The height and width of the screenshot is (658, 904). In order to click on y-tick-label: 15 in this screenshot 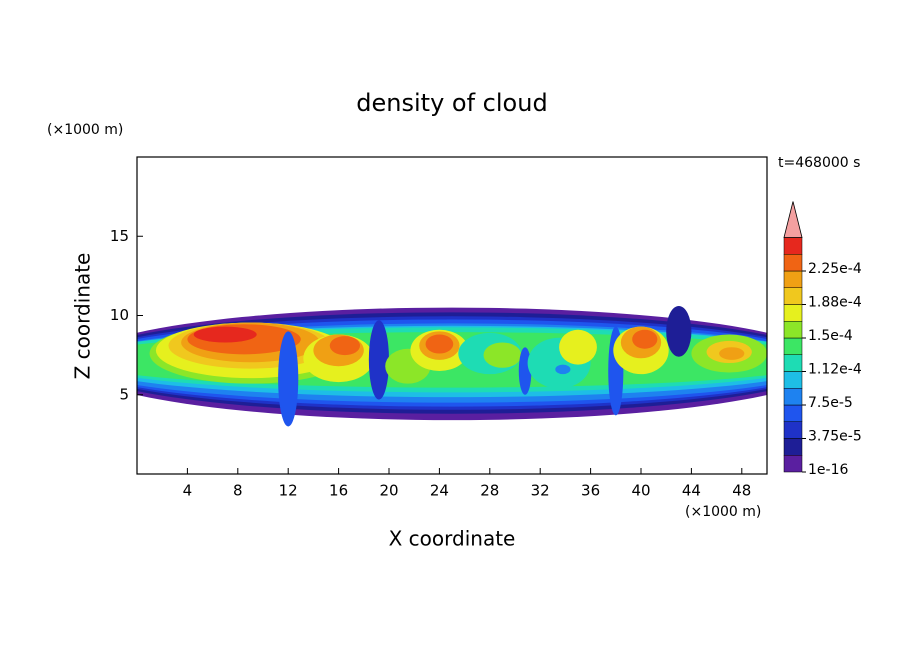, I will do `click(119, 236)`.